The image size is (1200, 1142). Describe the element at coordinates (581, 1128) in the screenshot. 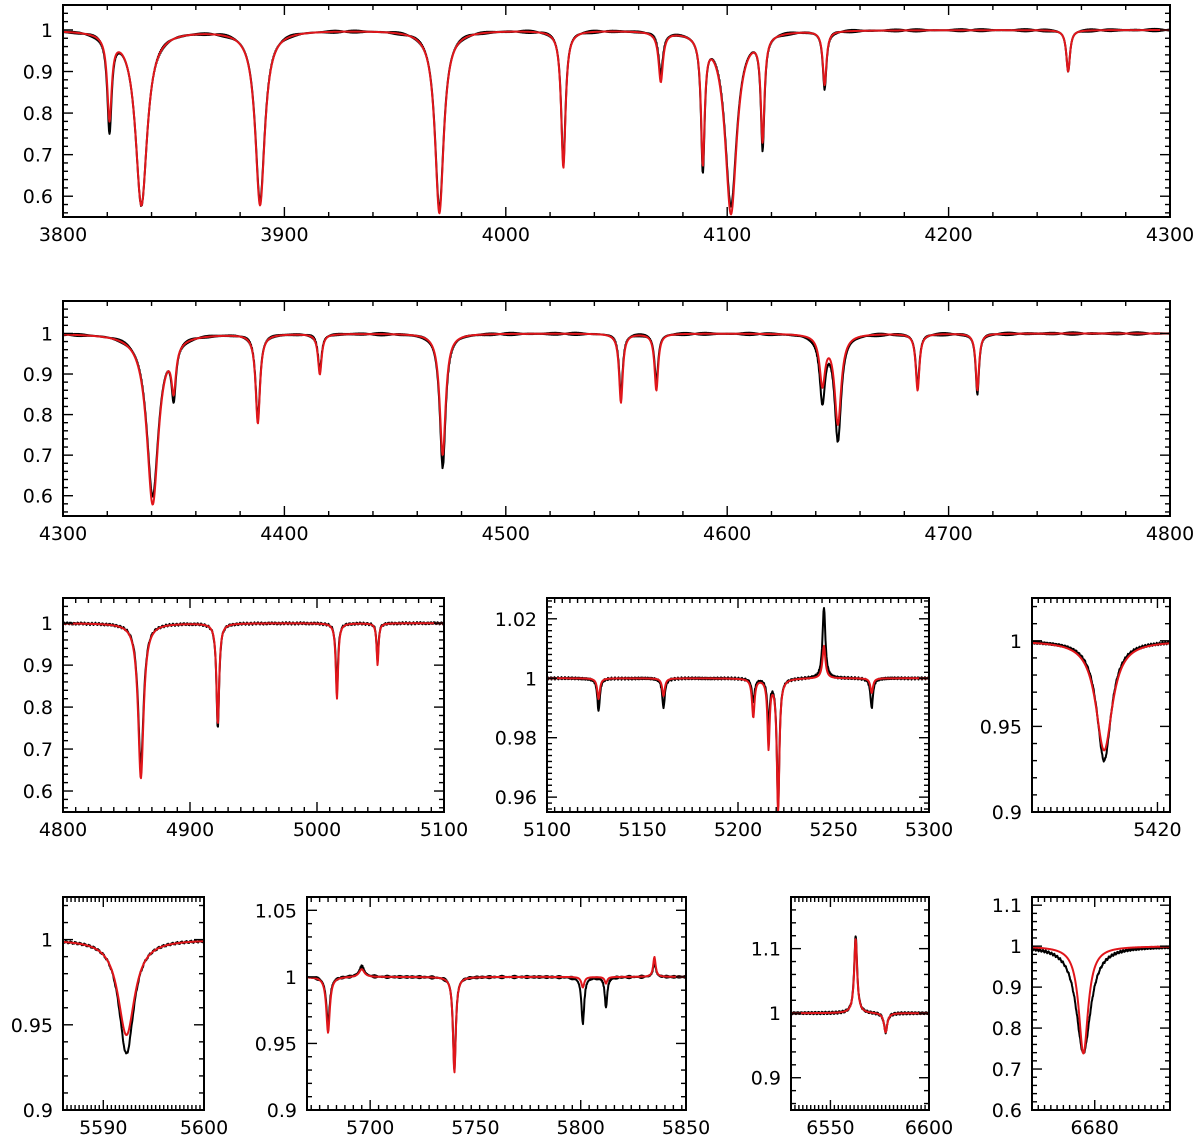

I see `x-tick-label: 5800` at that location.